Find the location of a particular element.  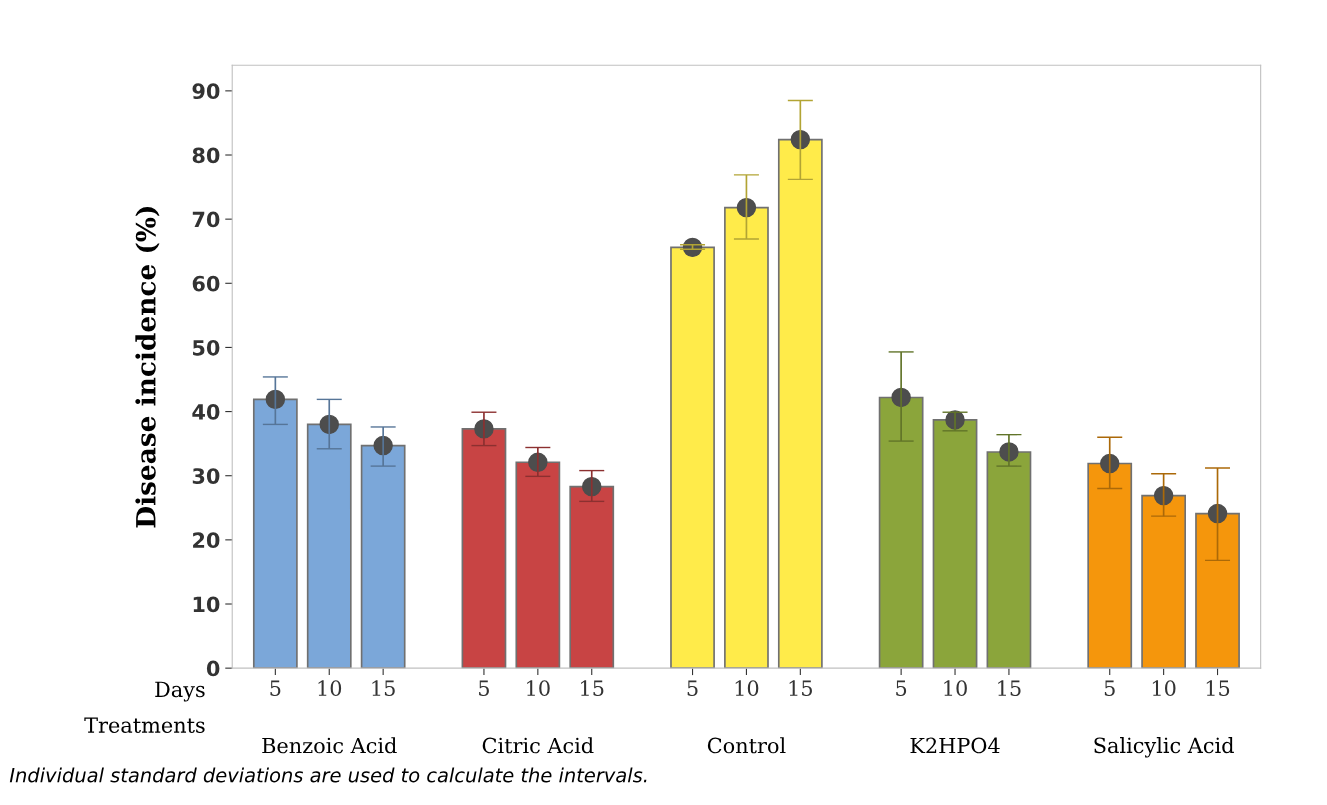

y-tick-label: 0 is located at coordinates (213, 668).